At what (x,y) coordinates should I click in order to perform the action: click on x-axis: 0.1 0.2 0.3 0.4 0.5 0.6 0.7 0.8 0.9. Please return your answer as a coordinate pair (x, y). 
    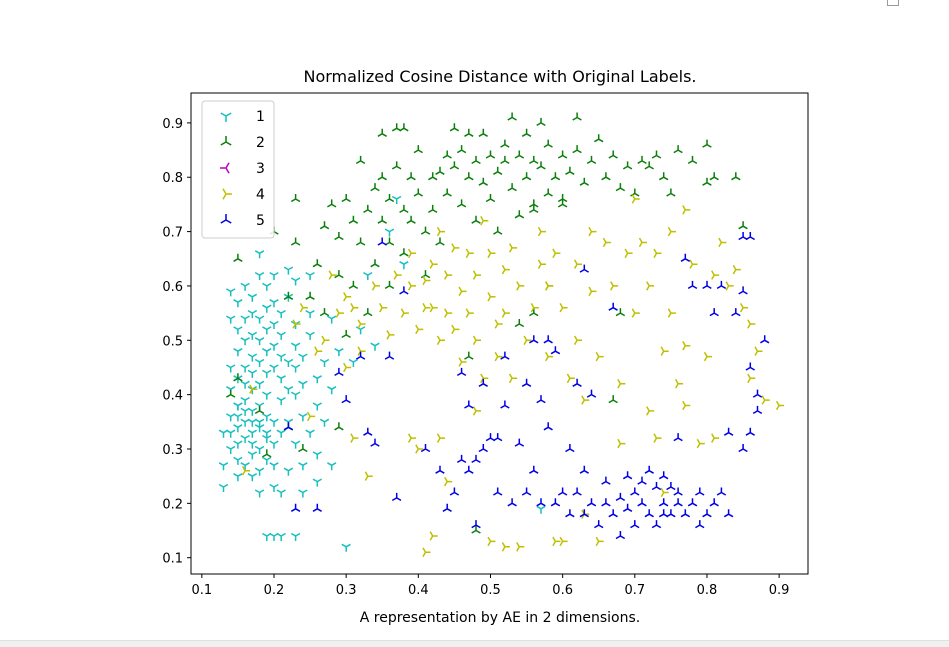
    Looking at the image, I should click on (490, 586).